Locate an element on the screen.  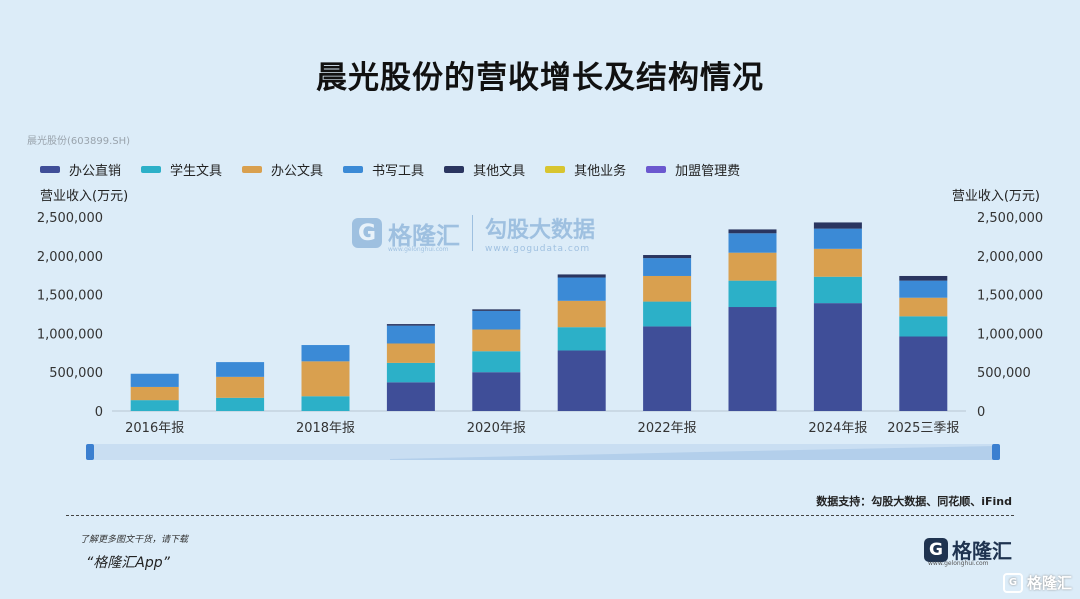
legend-item: 办公直销 is located at coordinates (80, 169).